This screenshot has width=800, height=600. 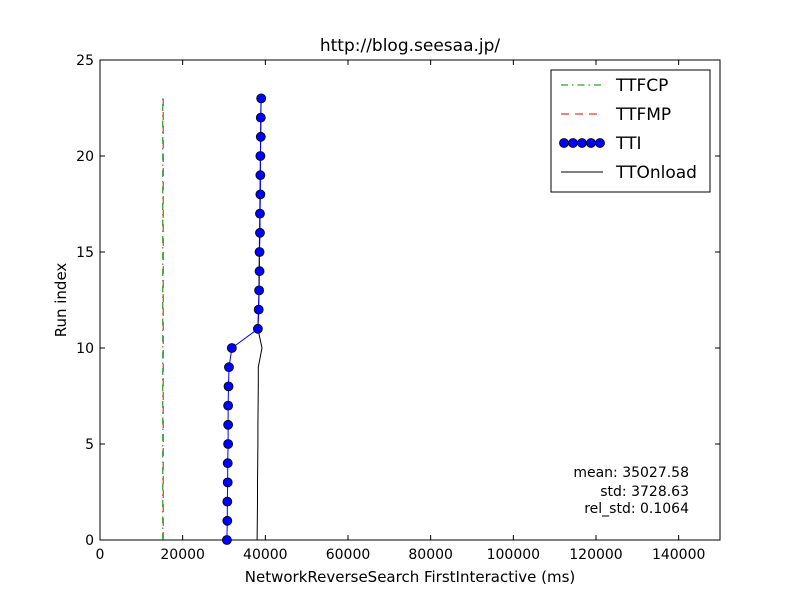 What do you see at coordinates (628, 144) in the screenshot?
I see `legend-label-tti: TTI` at bounding box center [628, 144].